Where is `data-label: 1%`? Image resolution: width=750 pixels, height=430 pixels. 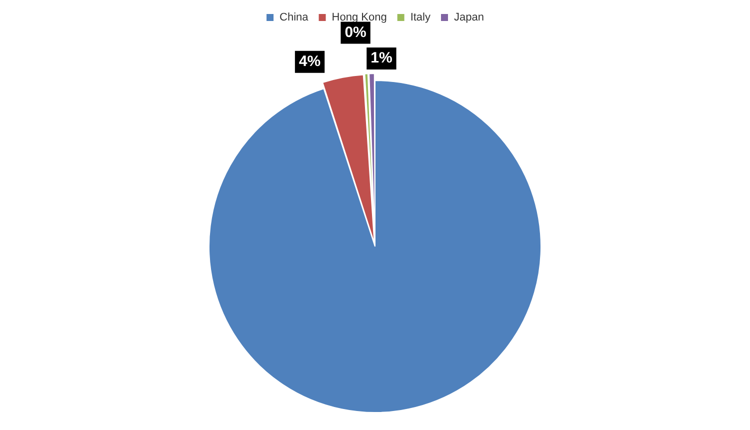
data-label: 1% is located at coordinates (381, 58).